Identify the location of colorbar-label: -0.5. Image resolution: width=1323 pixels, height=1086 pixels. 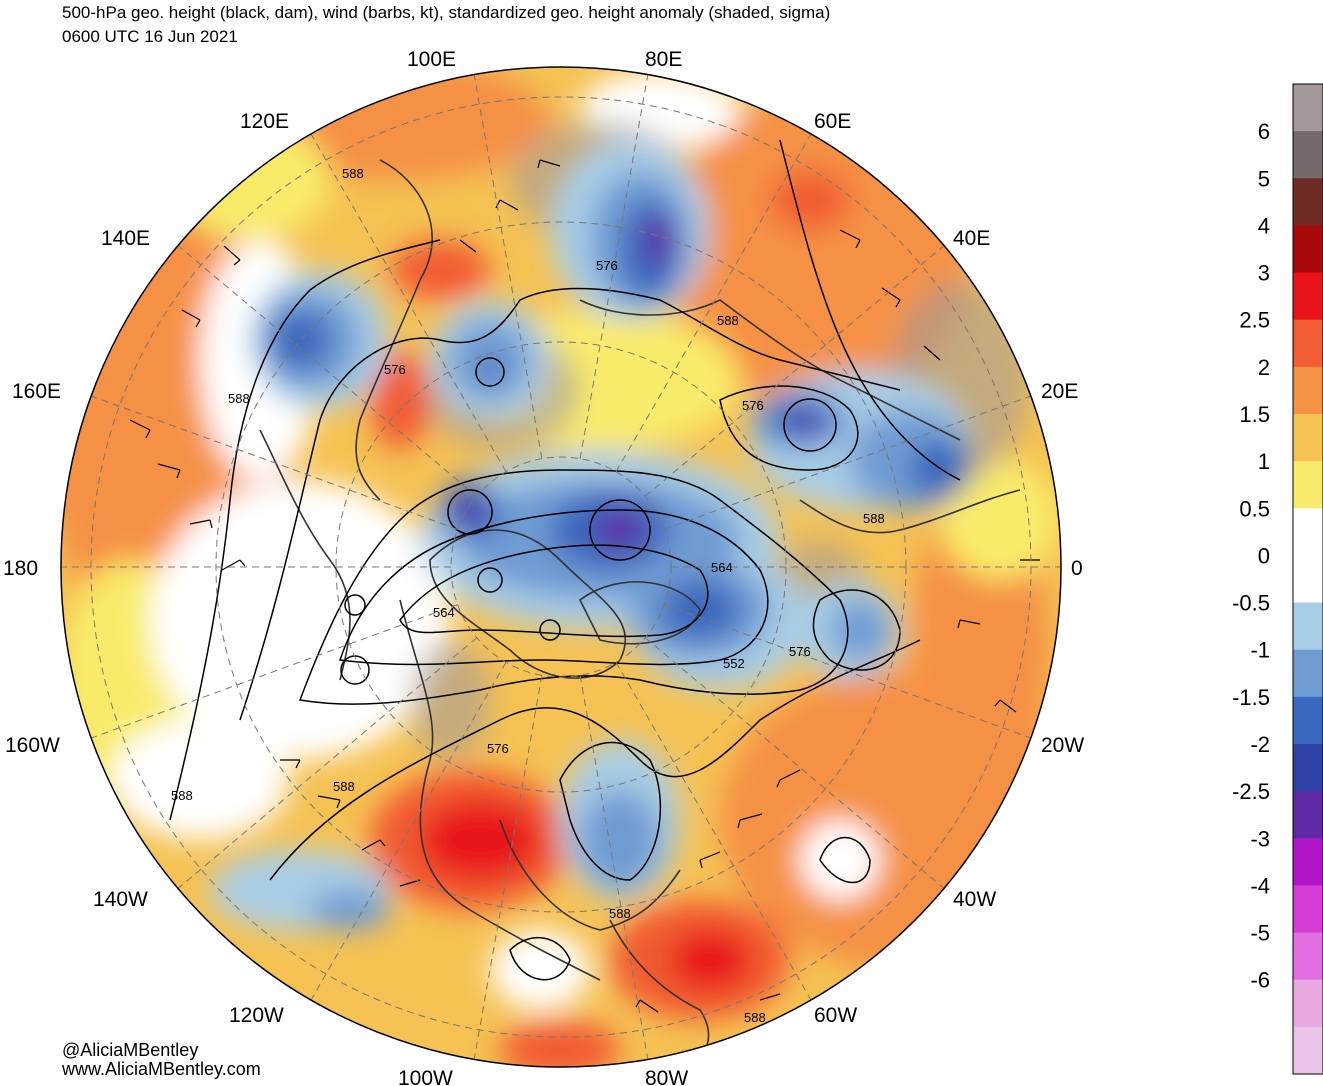
(1251, 603).